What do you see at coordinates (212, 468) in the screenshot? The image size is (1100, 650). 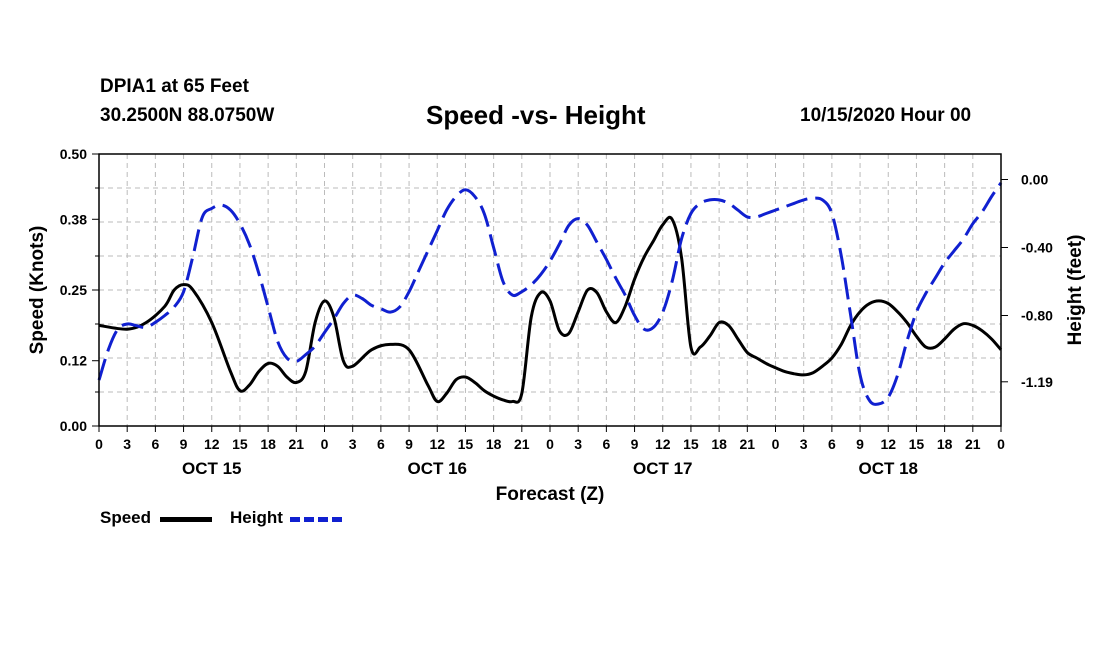 I see `date-label: OCT 15` at bounding box center [212, 468].